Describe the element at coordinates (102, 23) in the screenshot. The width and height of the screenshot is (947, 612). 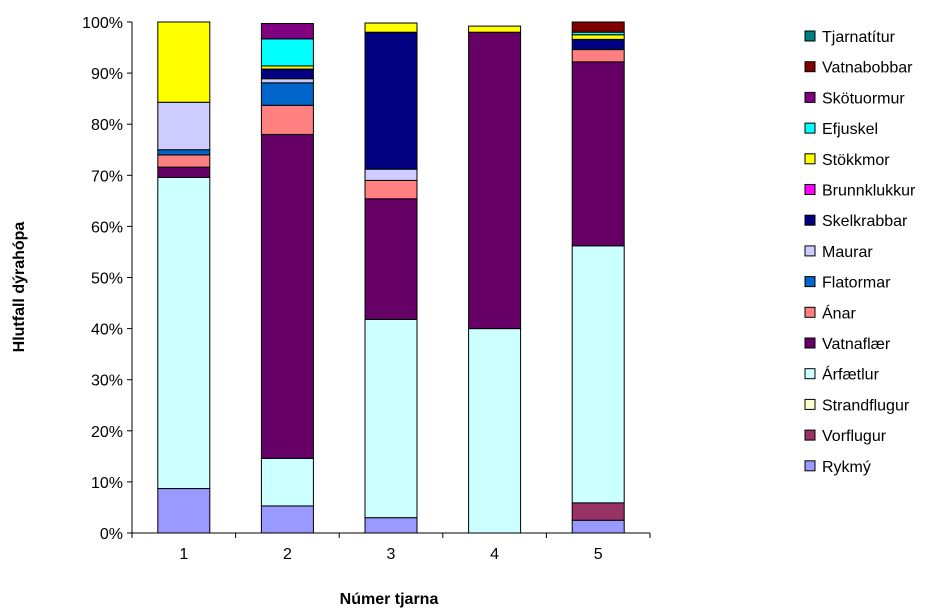
I see `y-tick-label: 100%` at that location.